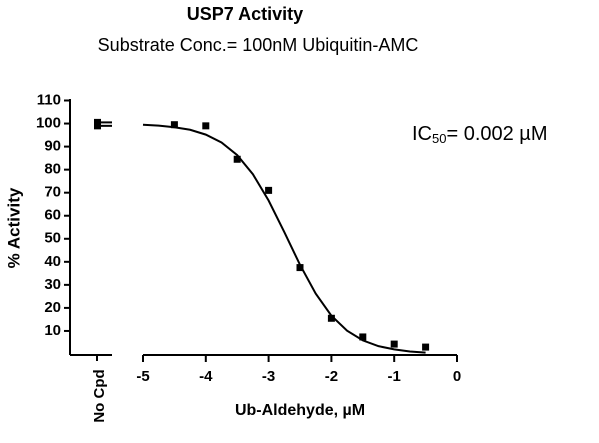  I want to click on annotation: IC50= 0.002 µM, so click(480, 134).